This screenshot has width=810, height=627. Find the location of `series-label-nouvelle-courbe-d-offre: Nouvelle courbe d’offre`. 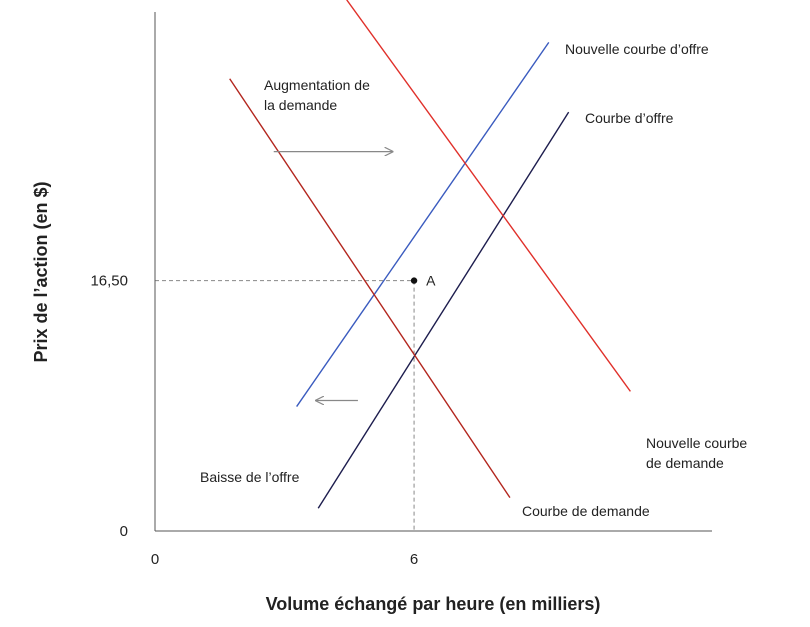

series-label-nouvelle-courbe-d-offre: Nouvelle courbe d’offre is located at coordinates (637, 49).